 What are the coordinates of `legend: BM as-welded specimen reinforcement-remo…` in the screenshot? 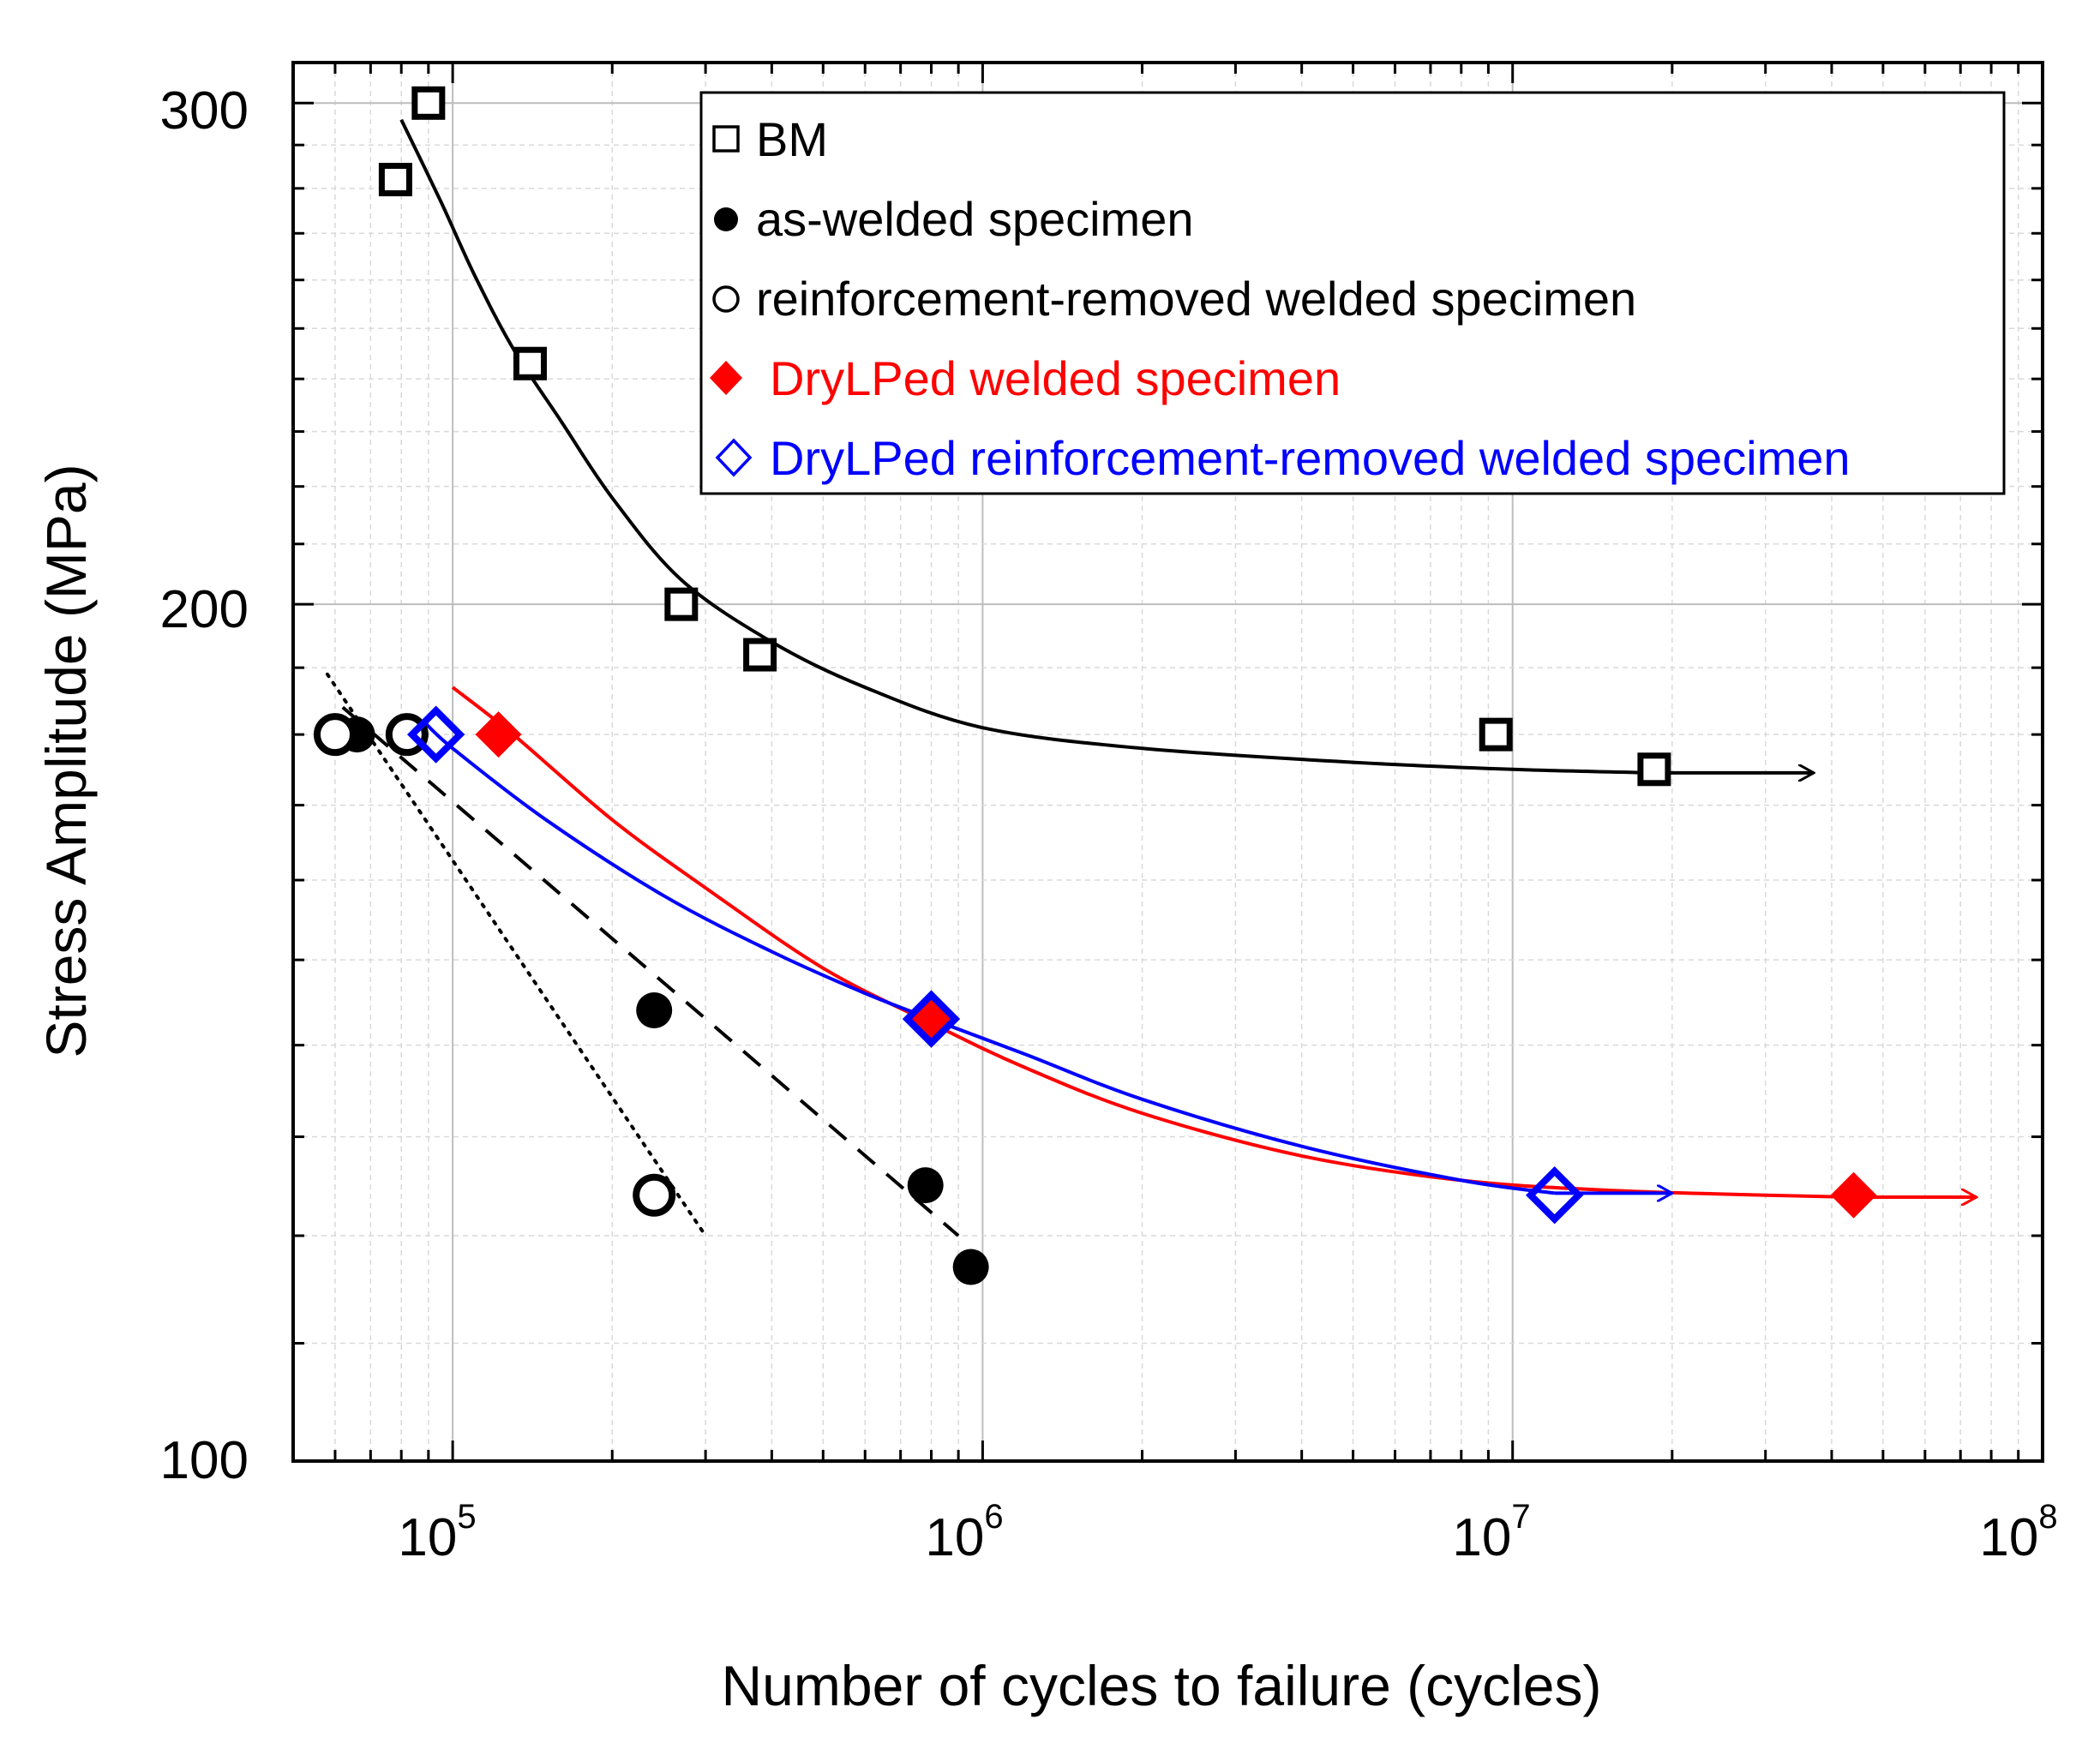 It's located at (1352, 293).